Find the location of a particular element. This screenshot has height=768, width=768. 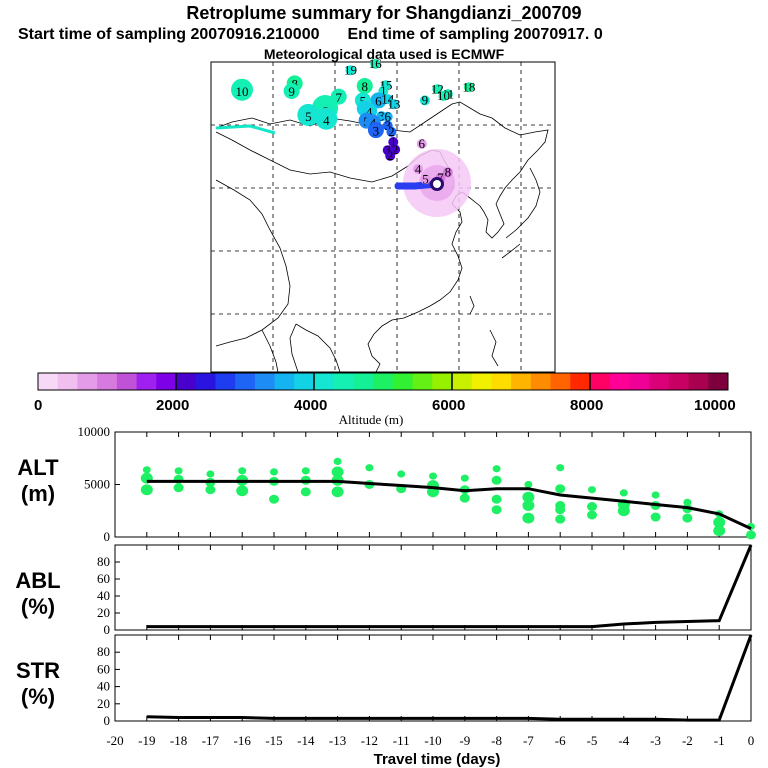

x-axis-label: Travel time (days) is located at coordinates (437, 759).